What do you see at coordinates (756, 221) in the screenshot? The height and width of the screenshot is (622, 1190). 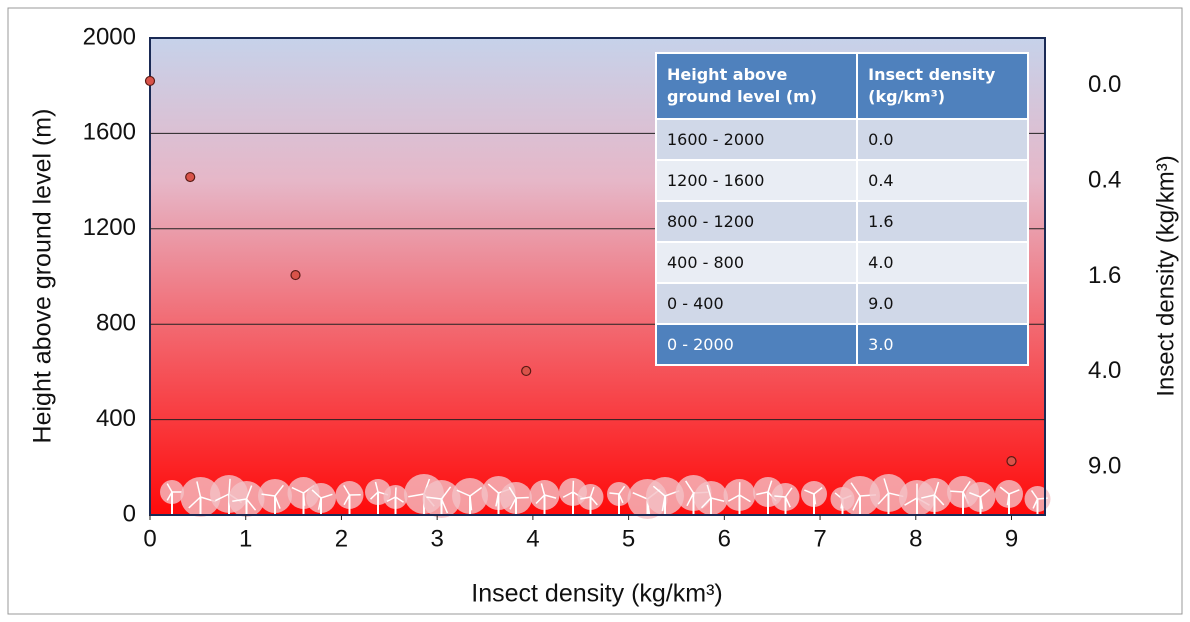 I see `table-cell: 800 - 1200` at bounding box center [756, 221].